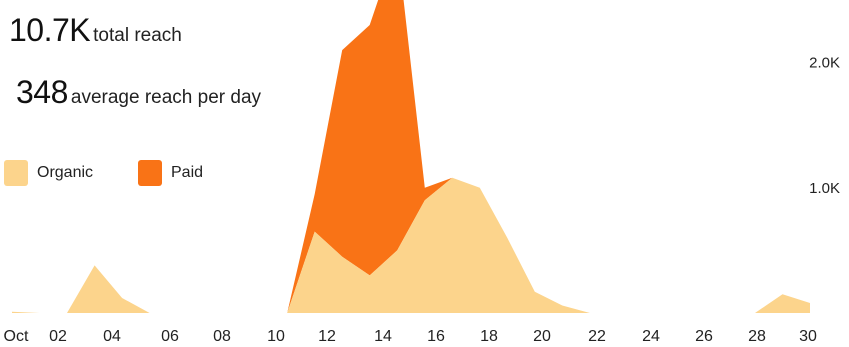  I want to click on x-tick-label: 02, so click(58, 336).